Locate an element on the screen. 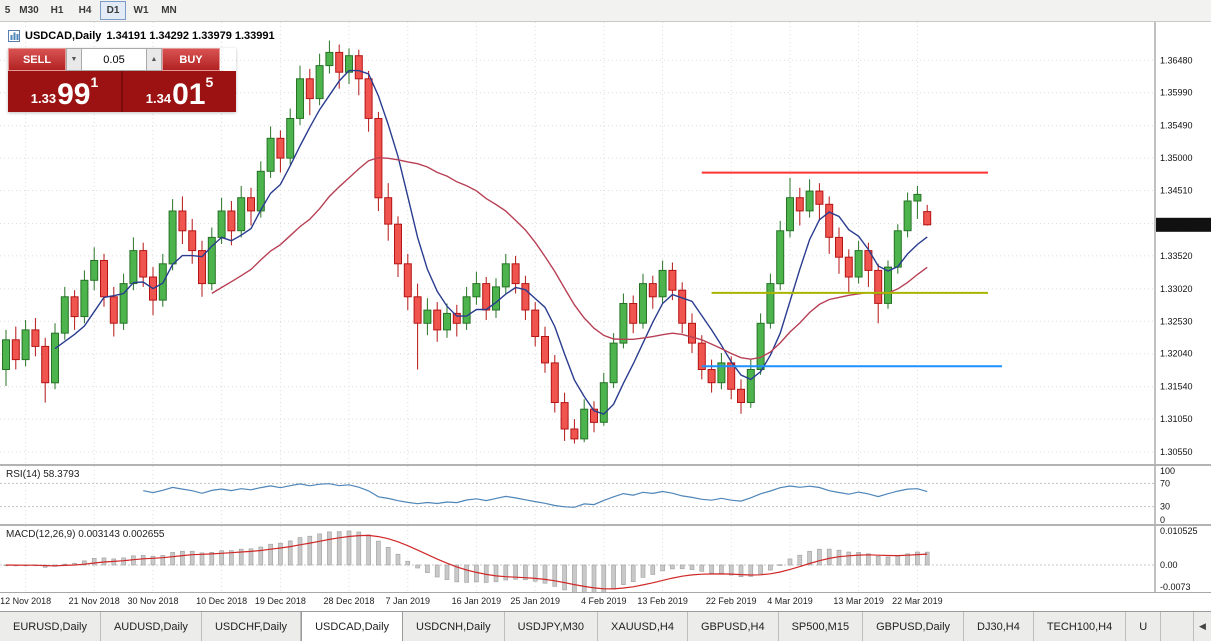 The height and width of the screenshot is (641, 1211). date-axis-label: 21 Nov 2018 is located at coordinates (94, 601).